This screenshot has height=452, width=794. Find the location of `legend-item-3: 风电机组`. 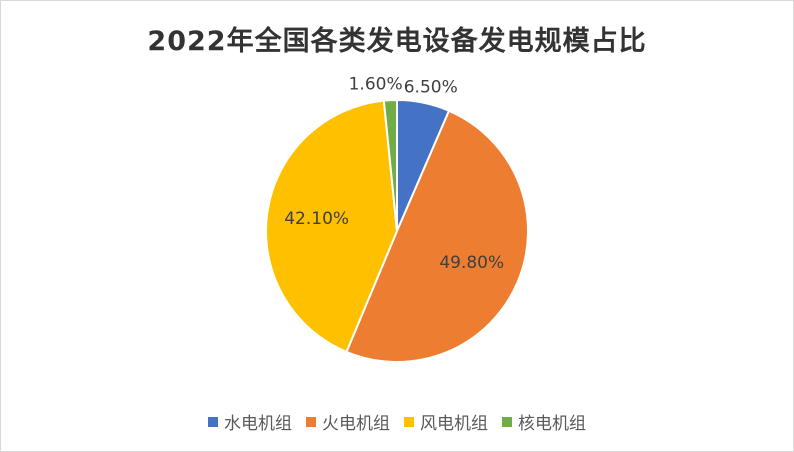

legend-item-3: 风电机组 is located at coordinates (446, 421).